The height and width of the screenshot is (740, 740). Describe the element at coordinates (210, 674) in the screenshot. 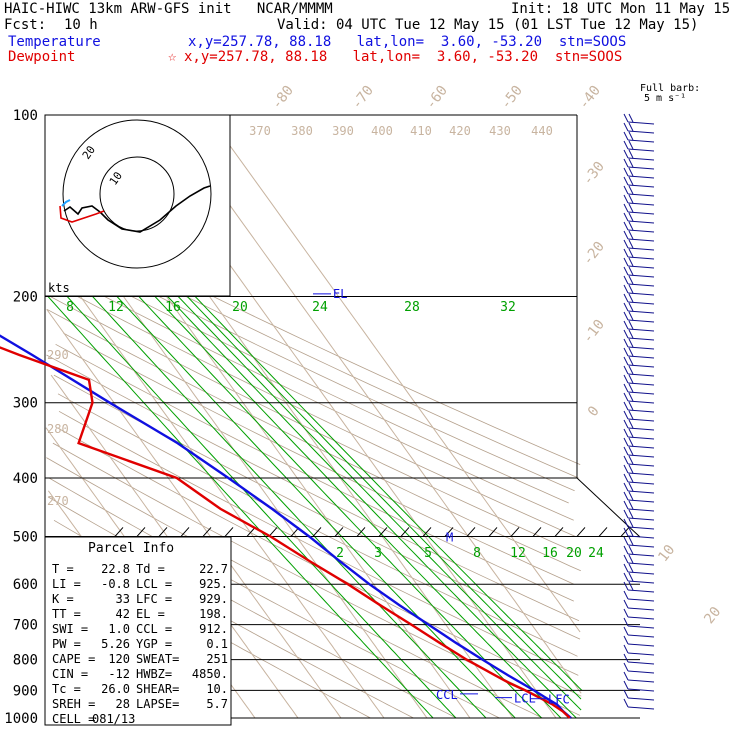

I see `parcel-row-value: 4850.` at that location.